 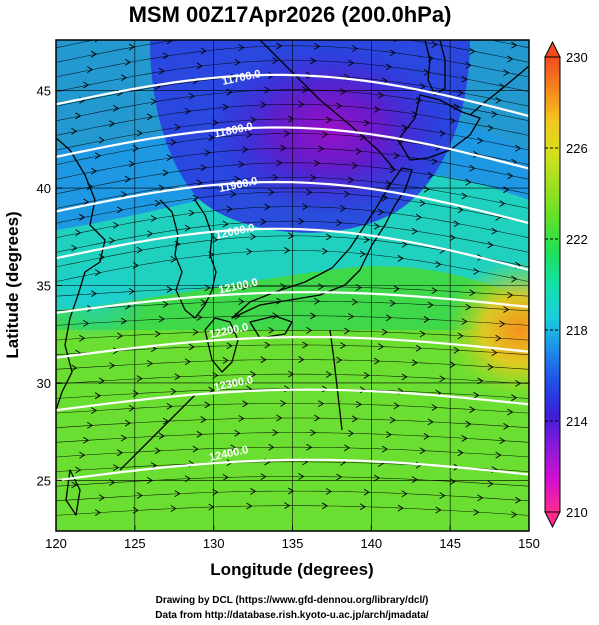 I want to click on coastline-ryukyu, so click(x=157, y=432).